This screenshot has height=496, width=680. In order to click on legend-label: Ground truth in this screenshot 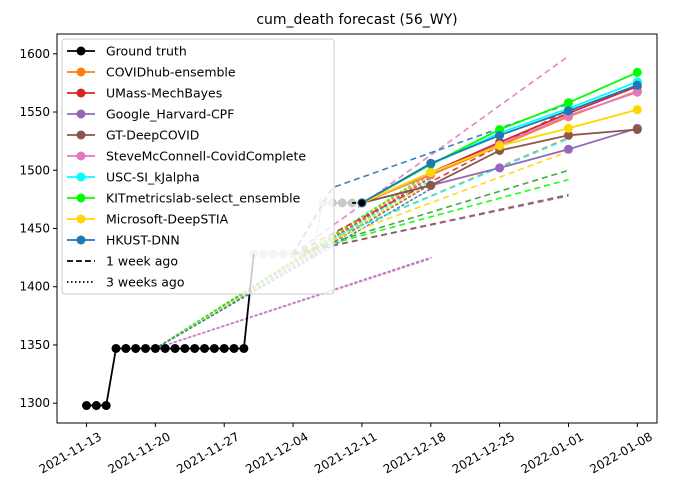, I will do `click(146, 51)`.